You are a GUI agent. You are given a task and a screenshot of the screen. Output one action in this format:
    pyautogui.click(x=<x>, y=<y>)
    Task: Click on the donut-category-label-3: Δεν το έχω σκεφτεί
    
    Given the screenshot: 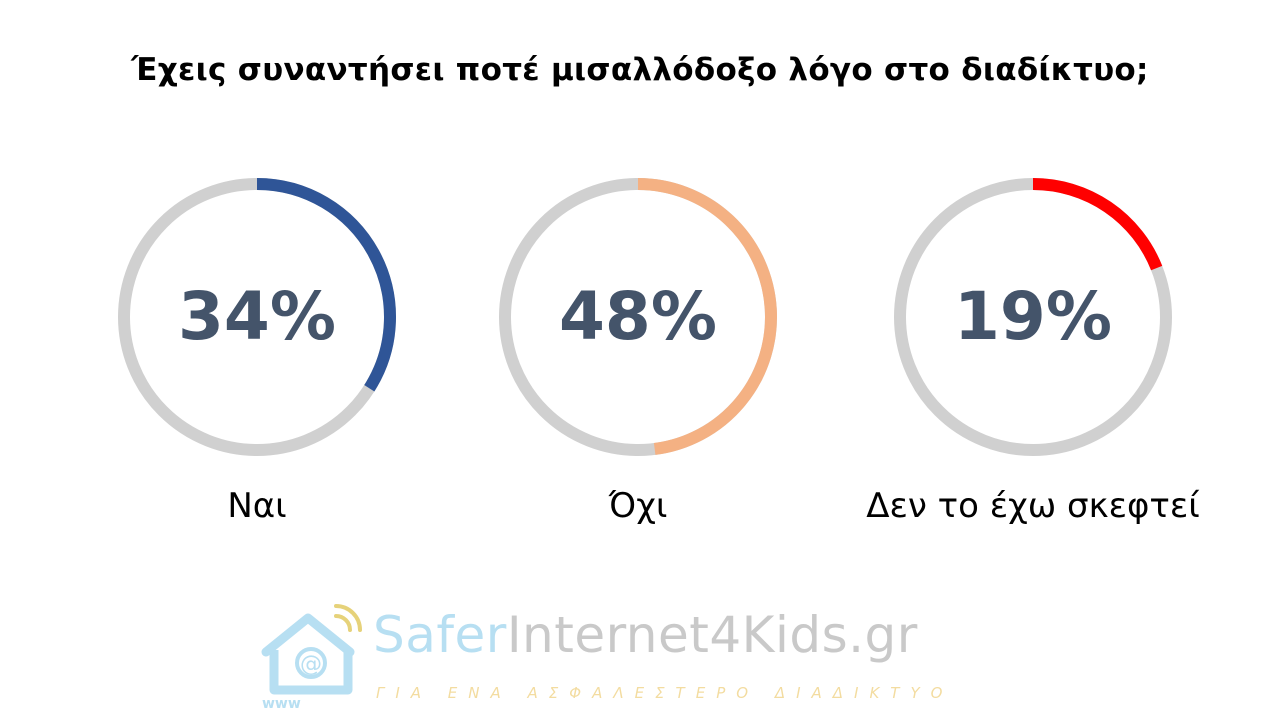 What is the action you would take?
    pyautogui.click(x=1033, y=506)
    